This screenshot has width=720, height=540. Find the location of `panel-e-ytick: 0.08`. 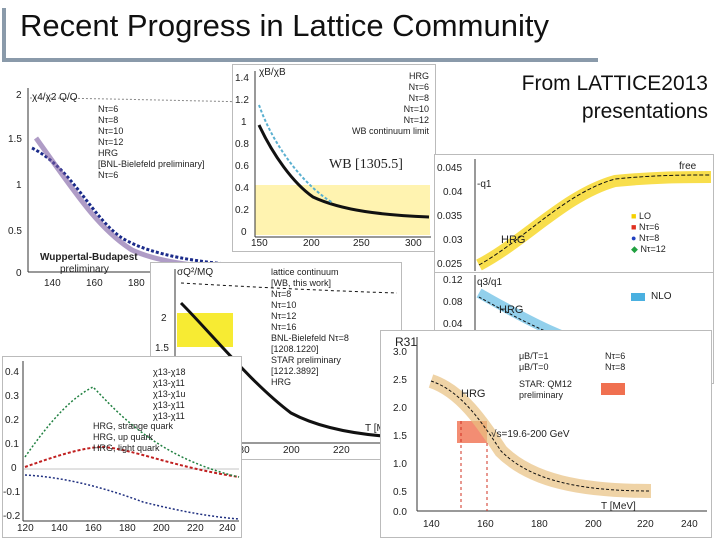

panel-e-ytick: 0.08 is located at coordinates (453, 302).